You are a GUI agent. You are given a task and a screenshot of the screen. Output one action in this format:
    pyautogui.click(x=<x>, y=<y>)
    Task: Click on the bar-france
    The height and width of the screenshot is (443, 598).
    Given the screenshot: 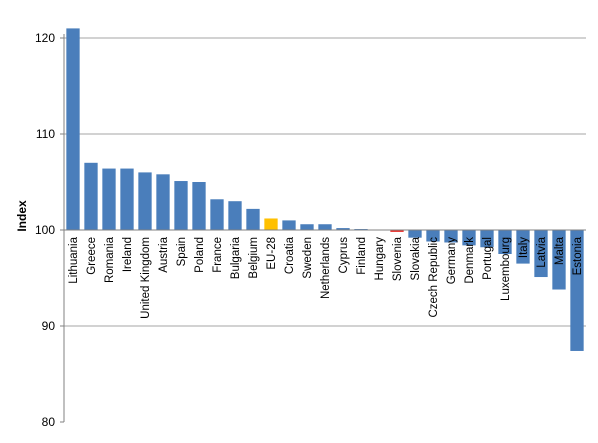 What is the action you would take?
    pyautogui.click(x=217, y=214)
    